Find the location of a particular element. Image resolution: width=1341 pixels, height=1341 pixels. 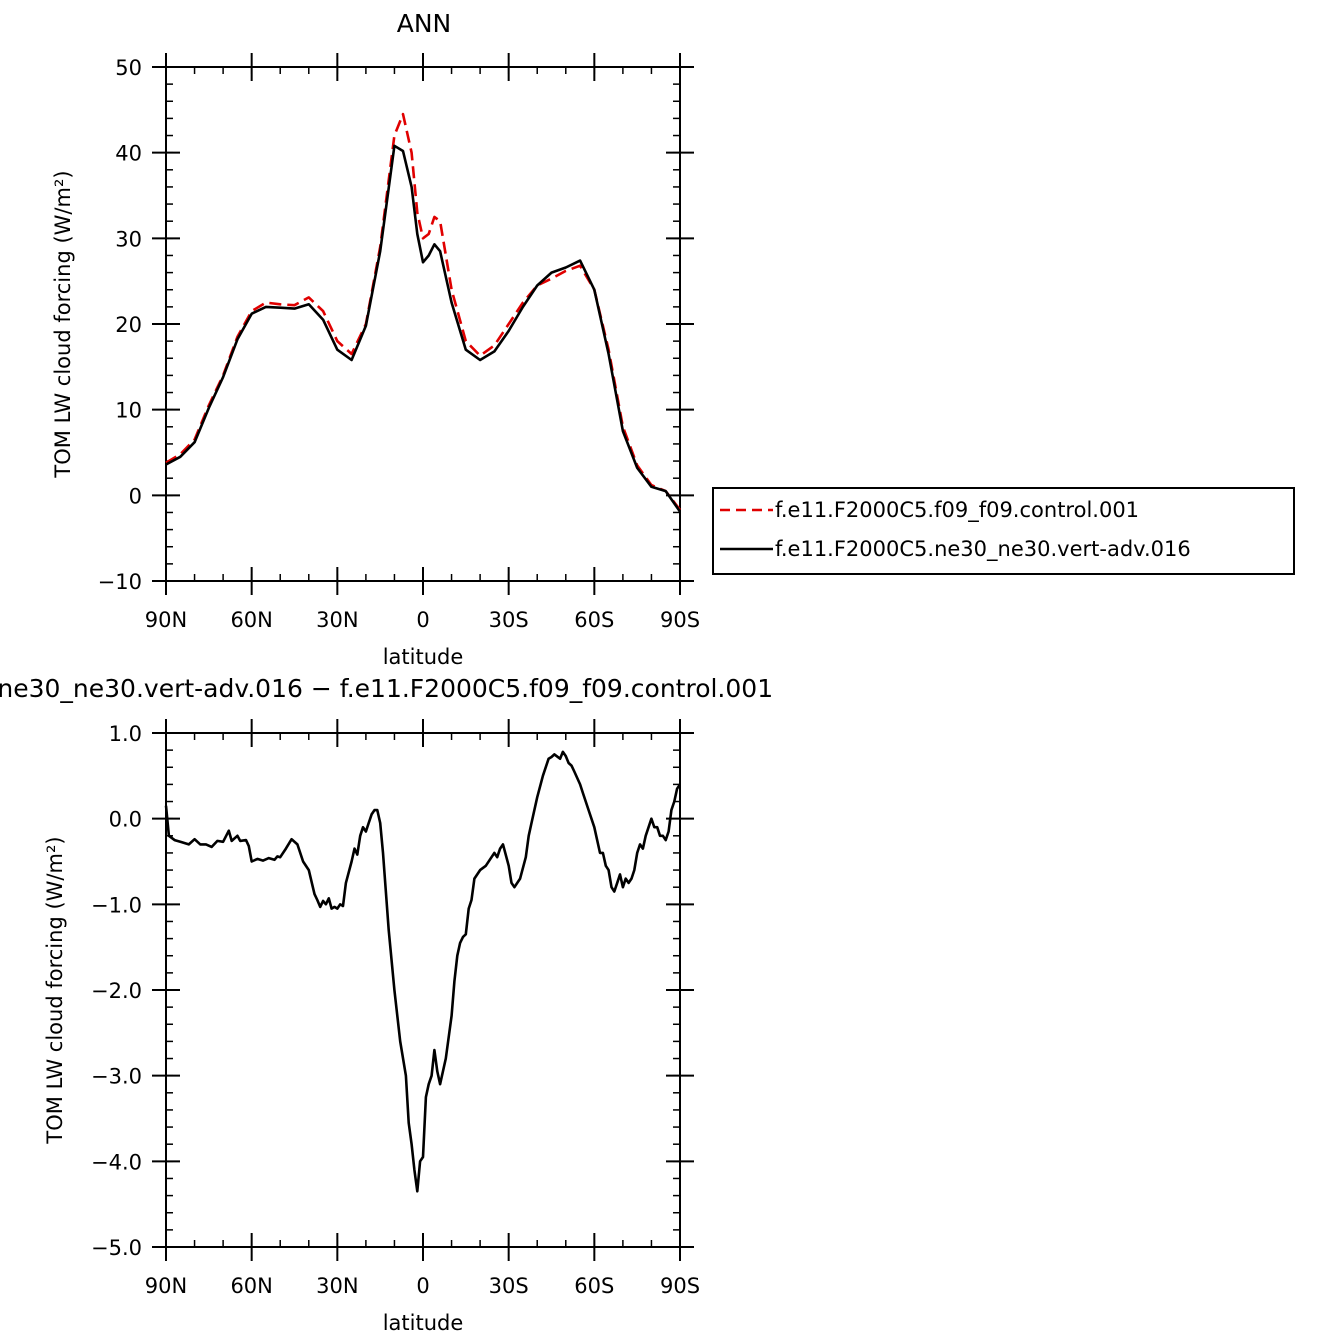

top-xtick-label: 60N is located at coordinates (251, 620).